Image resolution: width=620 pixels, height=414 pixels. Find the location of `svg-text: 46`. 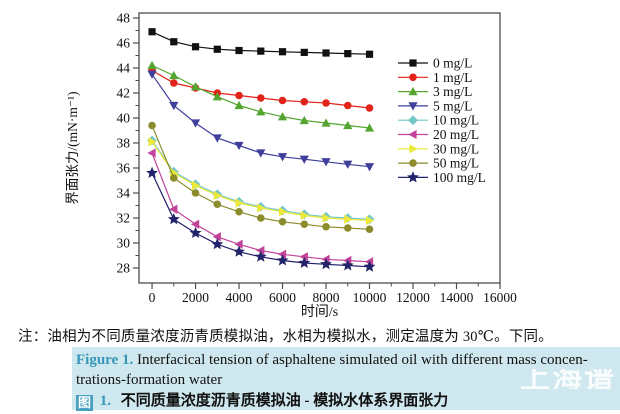

svg-text: 46 is located at coordinates (124, 43).